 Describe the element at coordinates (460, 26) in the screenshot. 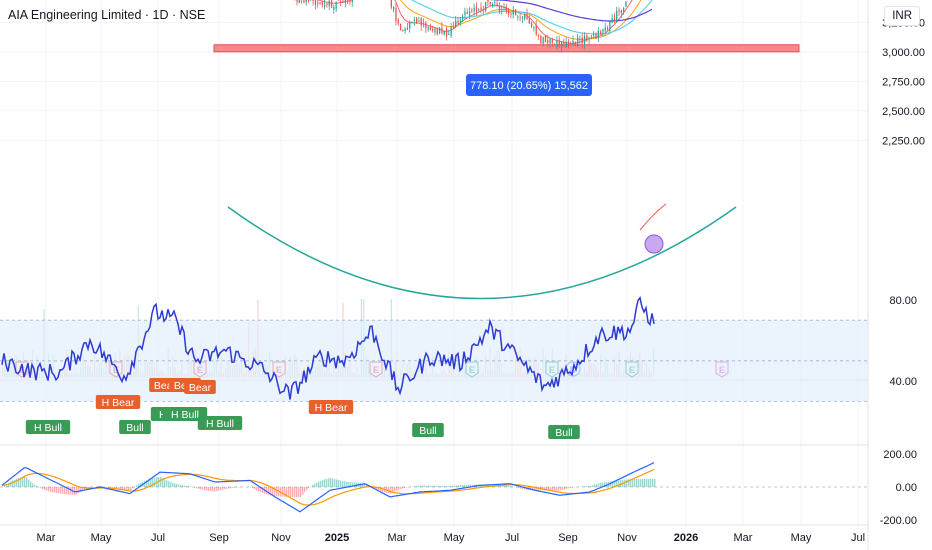

I see `candles` at that location.